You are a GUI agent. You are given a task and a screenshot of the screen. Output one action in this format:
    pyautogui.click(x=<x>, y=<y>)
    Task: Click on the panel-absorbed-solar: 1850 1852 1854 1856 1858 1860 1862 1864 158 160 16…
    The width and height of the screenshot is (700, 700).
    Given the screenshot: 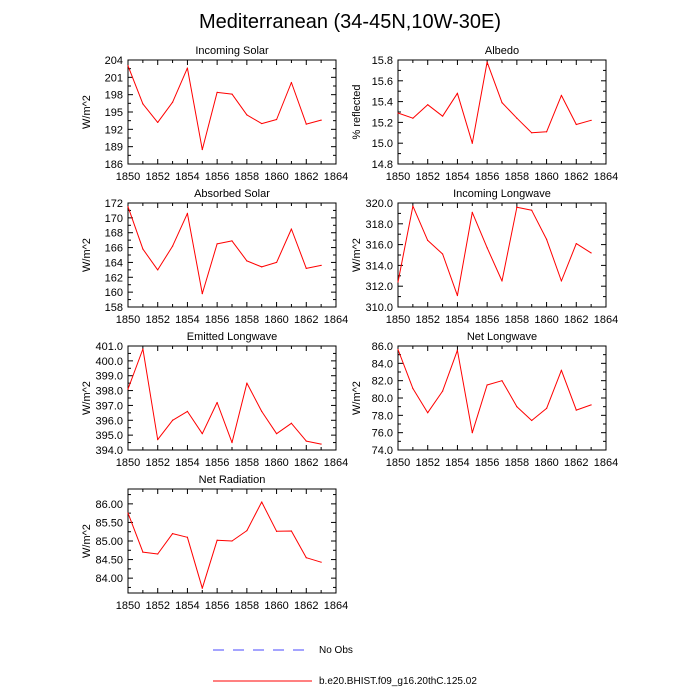 What is the action you would take?
    pyautogui.click(x=214, y=257)
    